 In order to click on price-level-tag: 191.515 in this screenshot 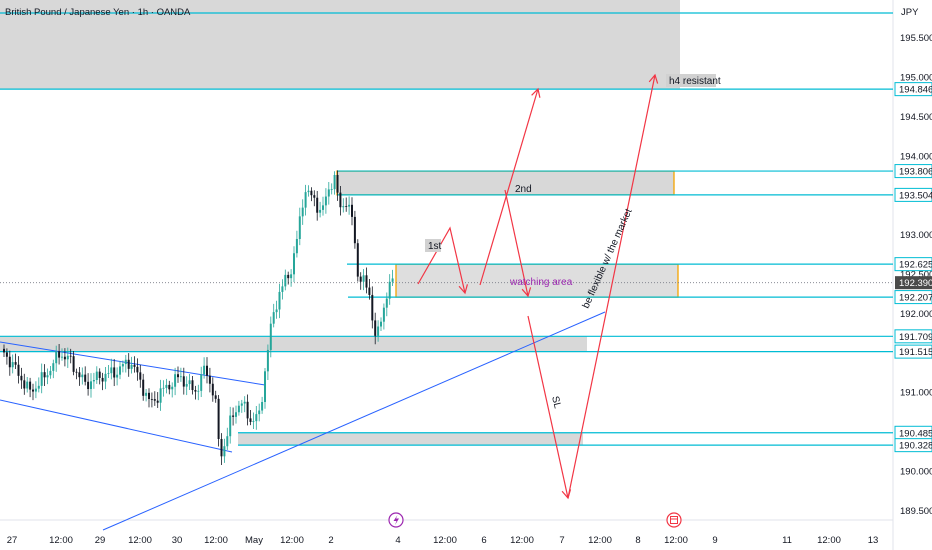, I will do `click(913, 351)`.